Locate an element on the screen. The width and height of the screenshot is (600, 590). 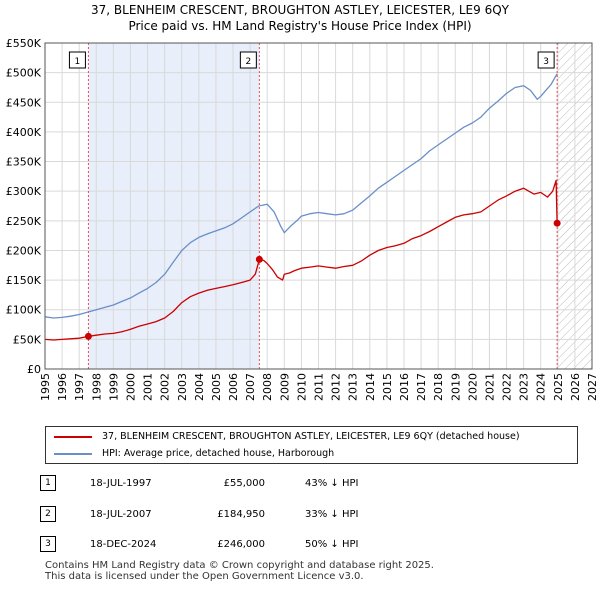
x-tick-label: 2016 is located at coordinates (404, 387).